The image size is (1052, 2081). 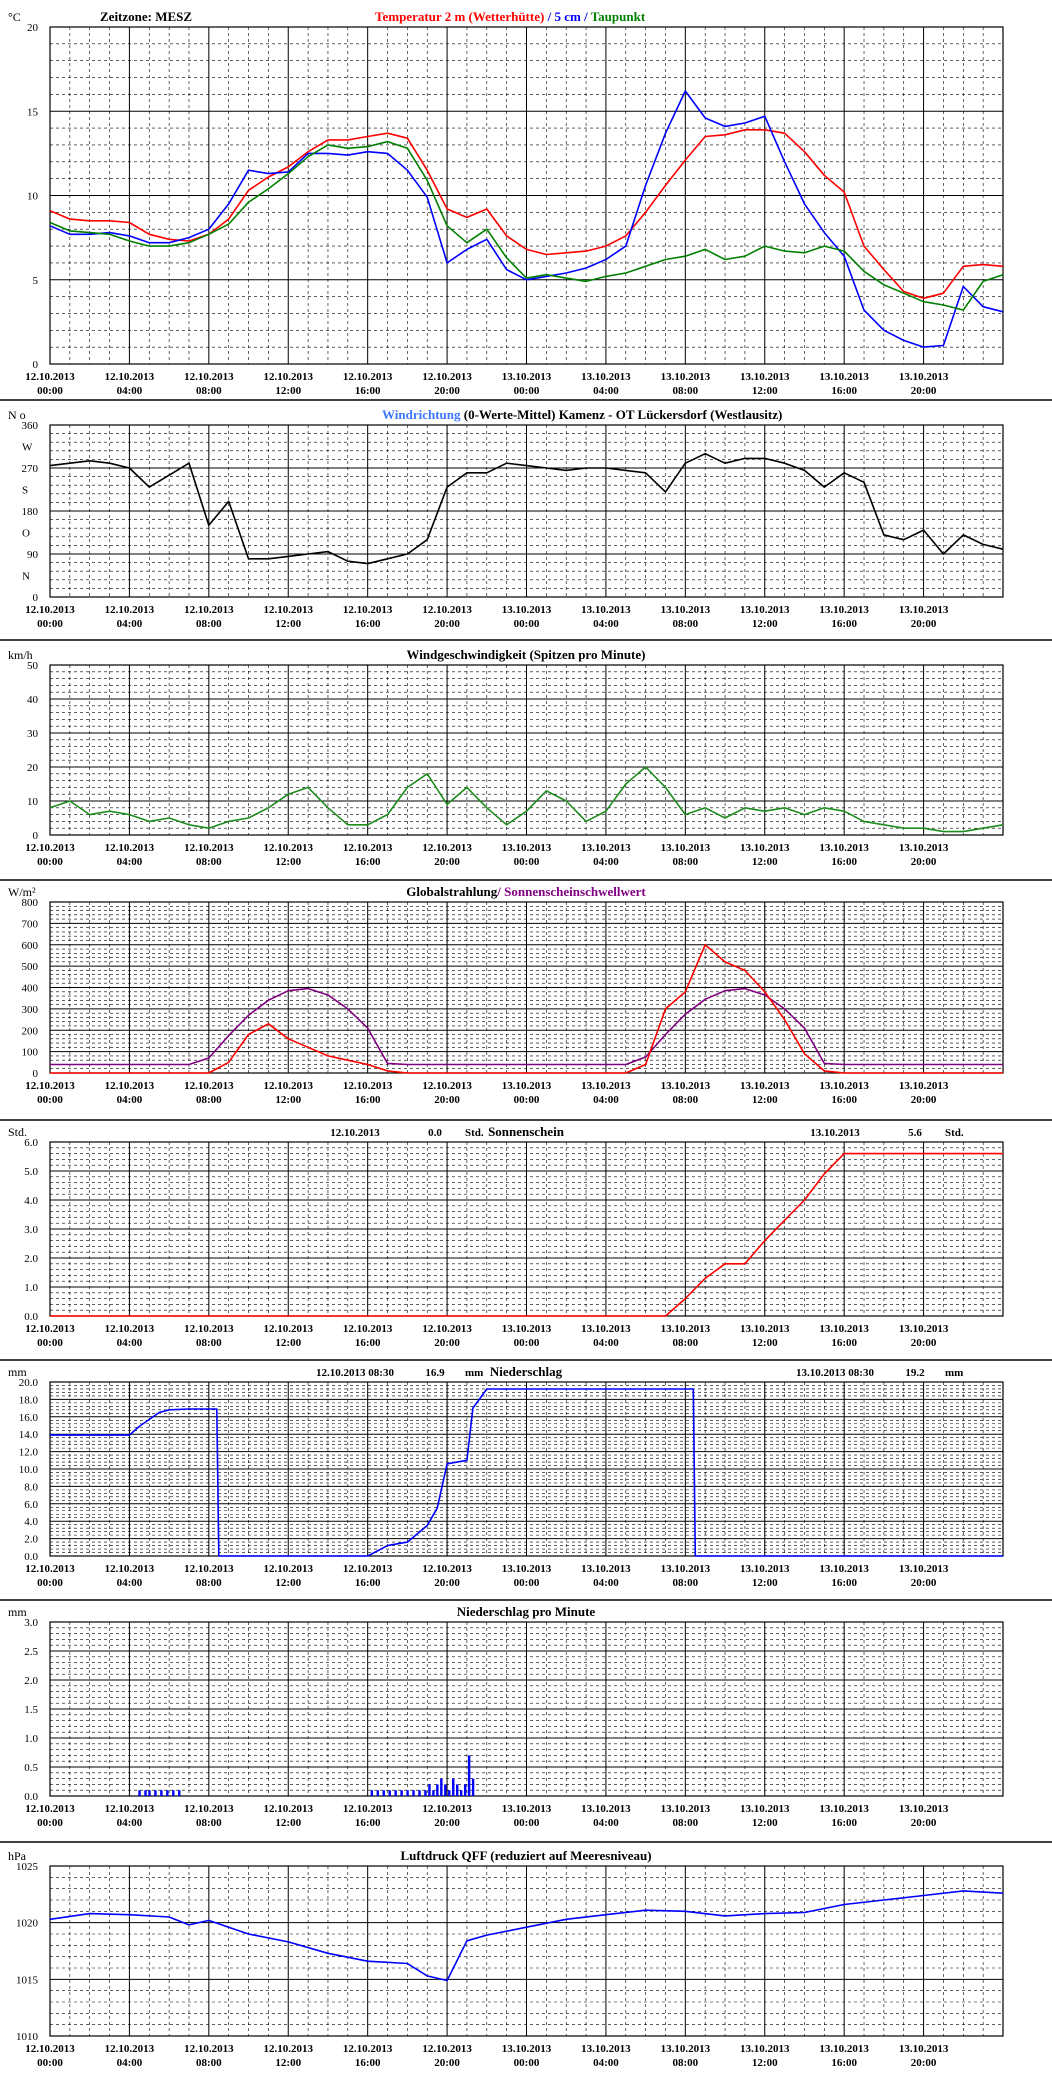 I want to click on y-tick-label: 500, so click(x=30, y=967).